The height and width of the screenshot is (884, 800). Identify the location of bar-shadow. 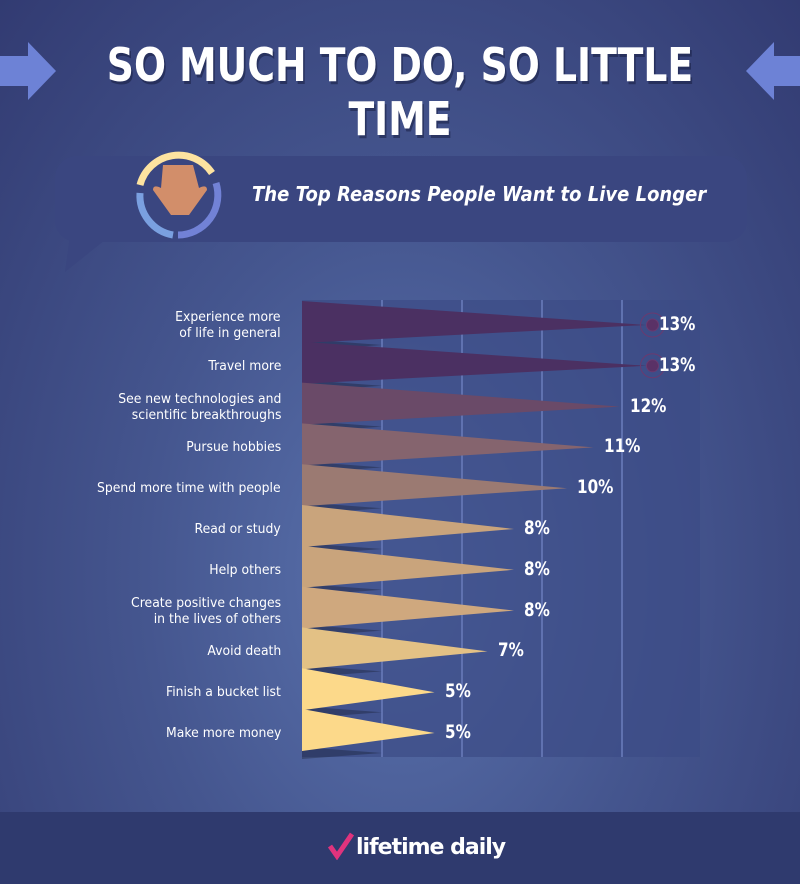
(342, 753).